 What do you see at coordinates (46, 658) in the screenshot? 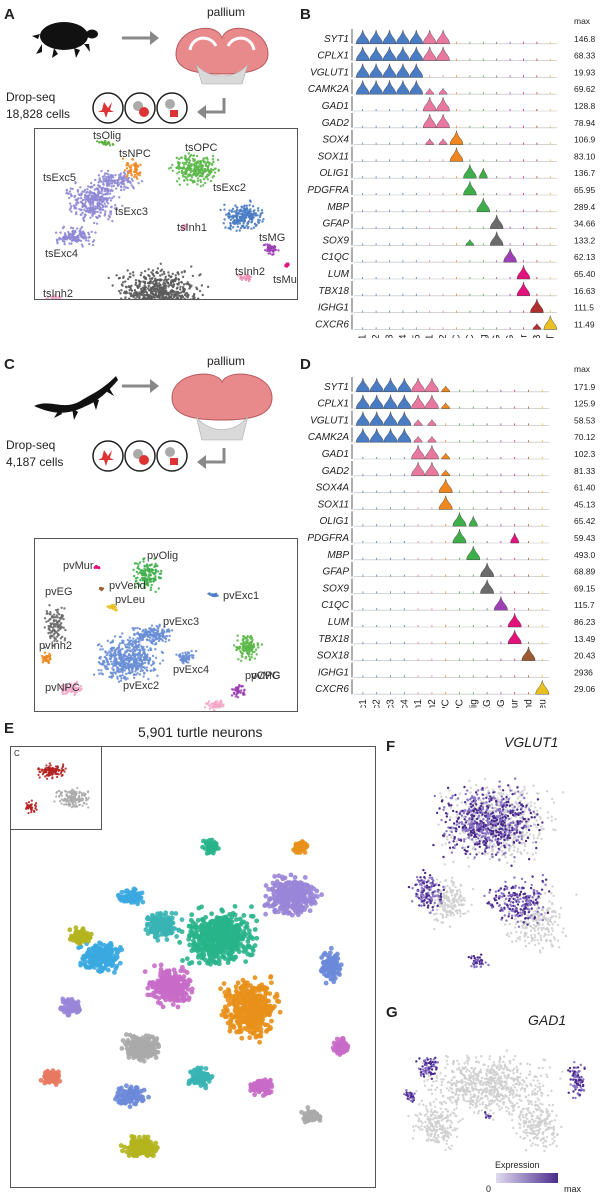
I see `tsne-cluster-pvNPC` at bounding box center [46, 658].